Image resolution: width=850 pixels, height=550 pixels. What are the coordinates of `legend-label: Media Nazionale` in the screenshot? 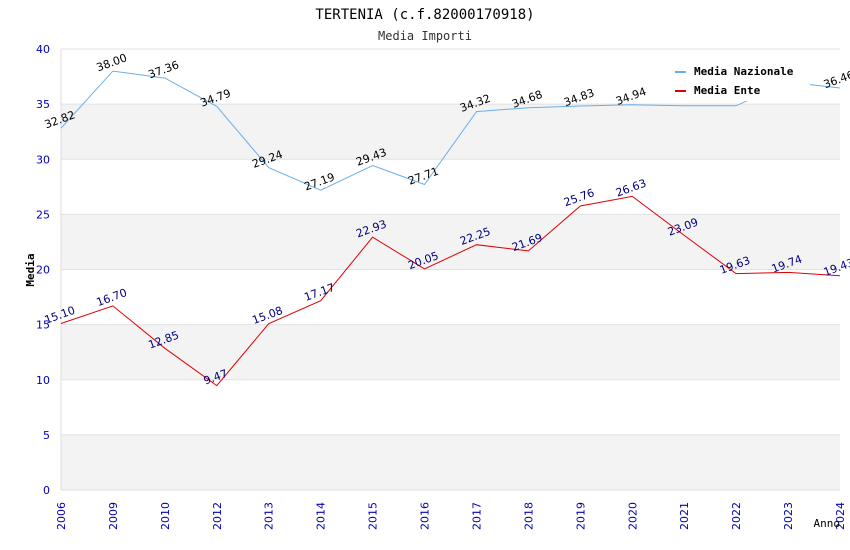 It's located at (744, 71).